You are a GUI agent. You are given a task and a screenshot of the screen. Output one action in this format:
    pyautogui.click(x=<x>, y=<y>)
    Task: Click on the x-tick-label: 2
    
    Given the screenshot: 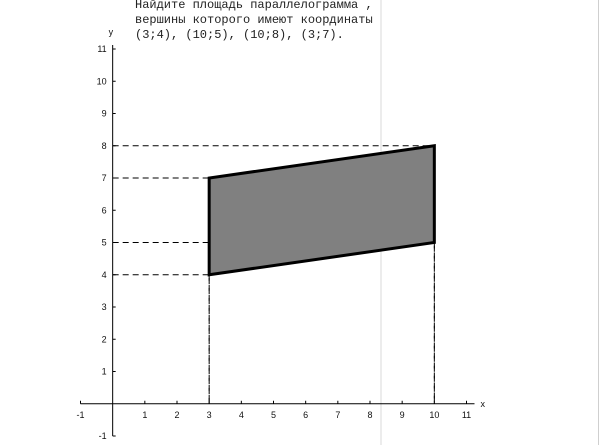 What is the action you would take?
    pyautogui.click(x=176, y=415)
    